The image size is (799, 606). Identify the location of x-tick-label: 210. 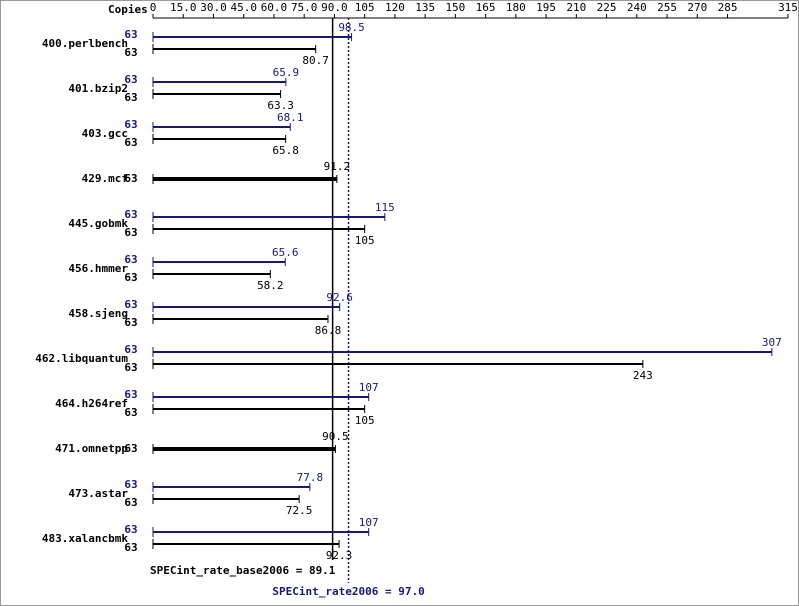
(576, 7).